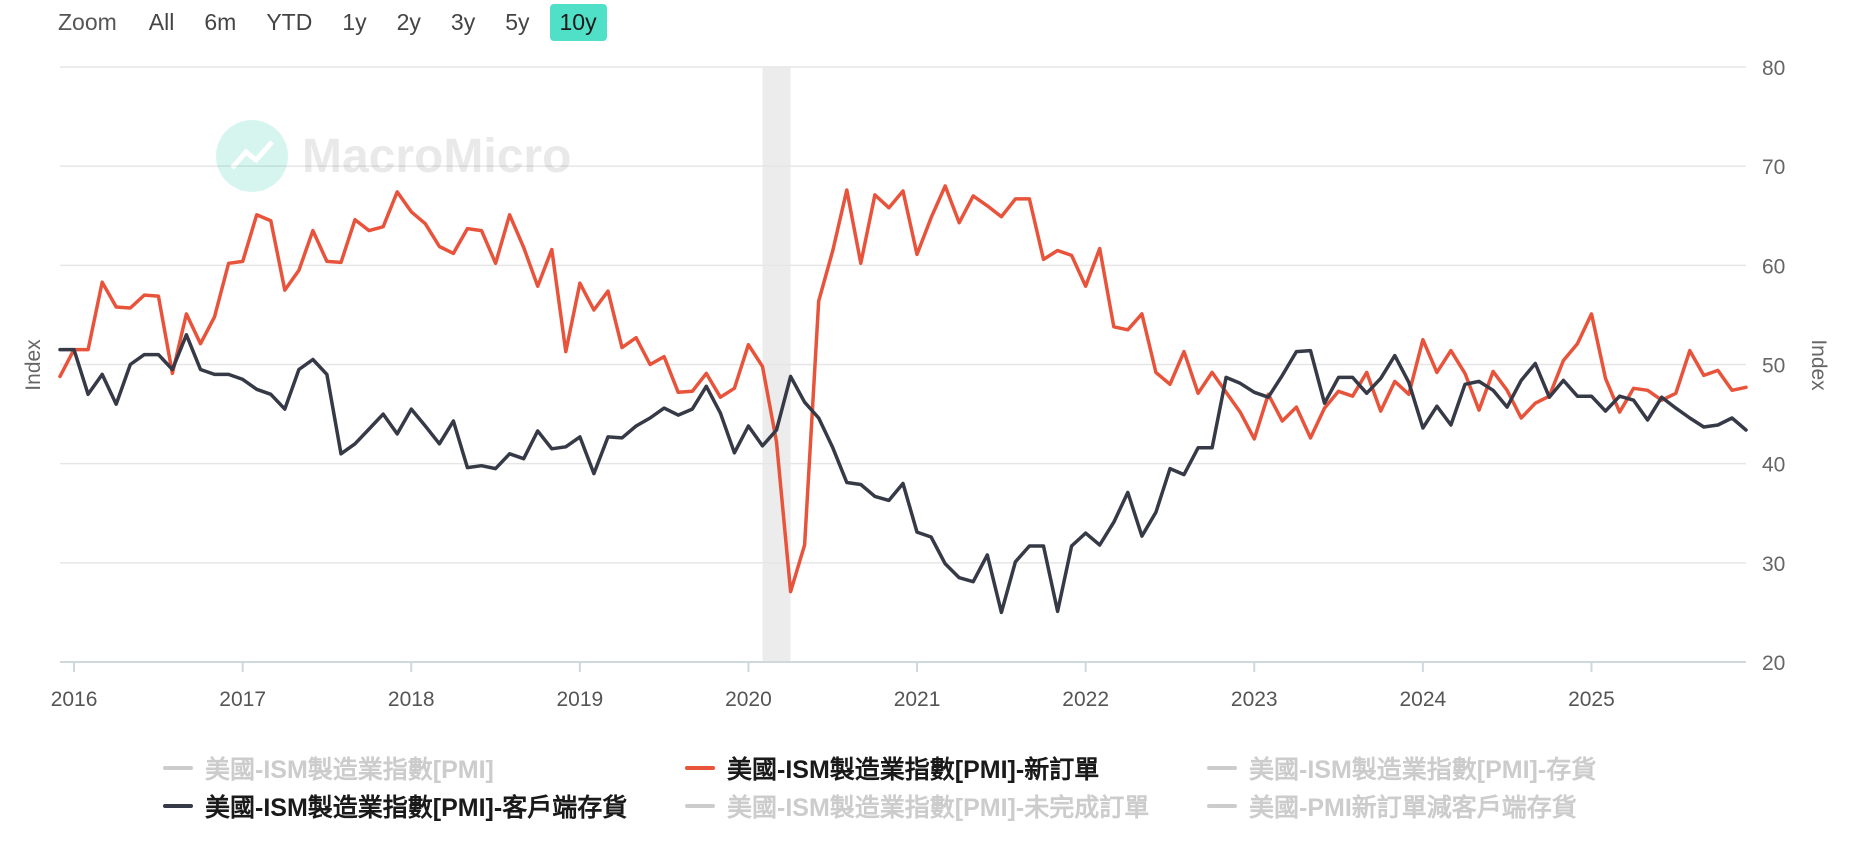  Describe the element at coordinates (411, 699) in the screenshot. I see `x-tick-label: 2018` at that location.